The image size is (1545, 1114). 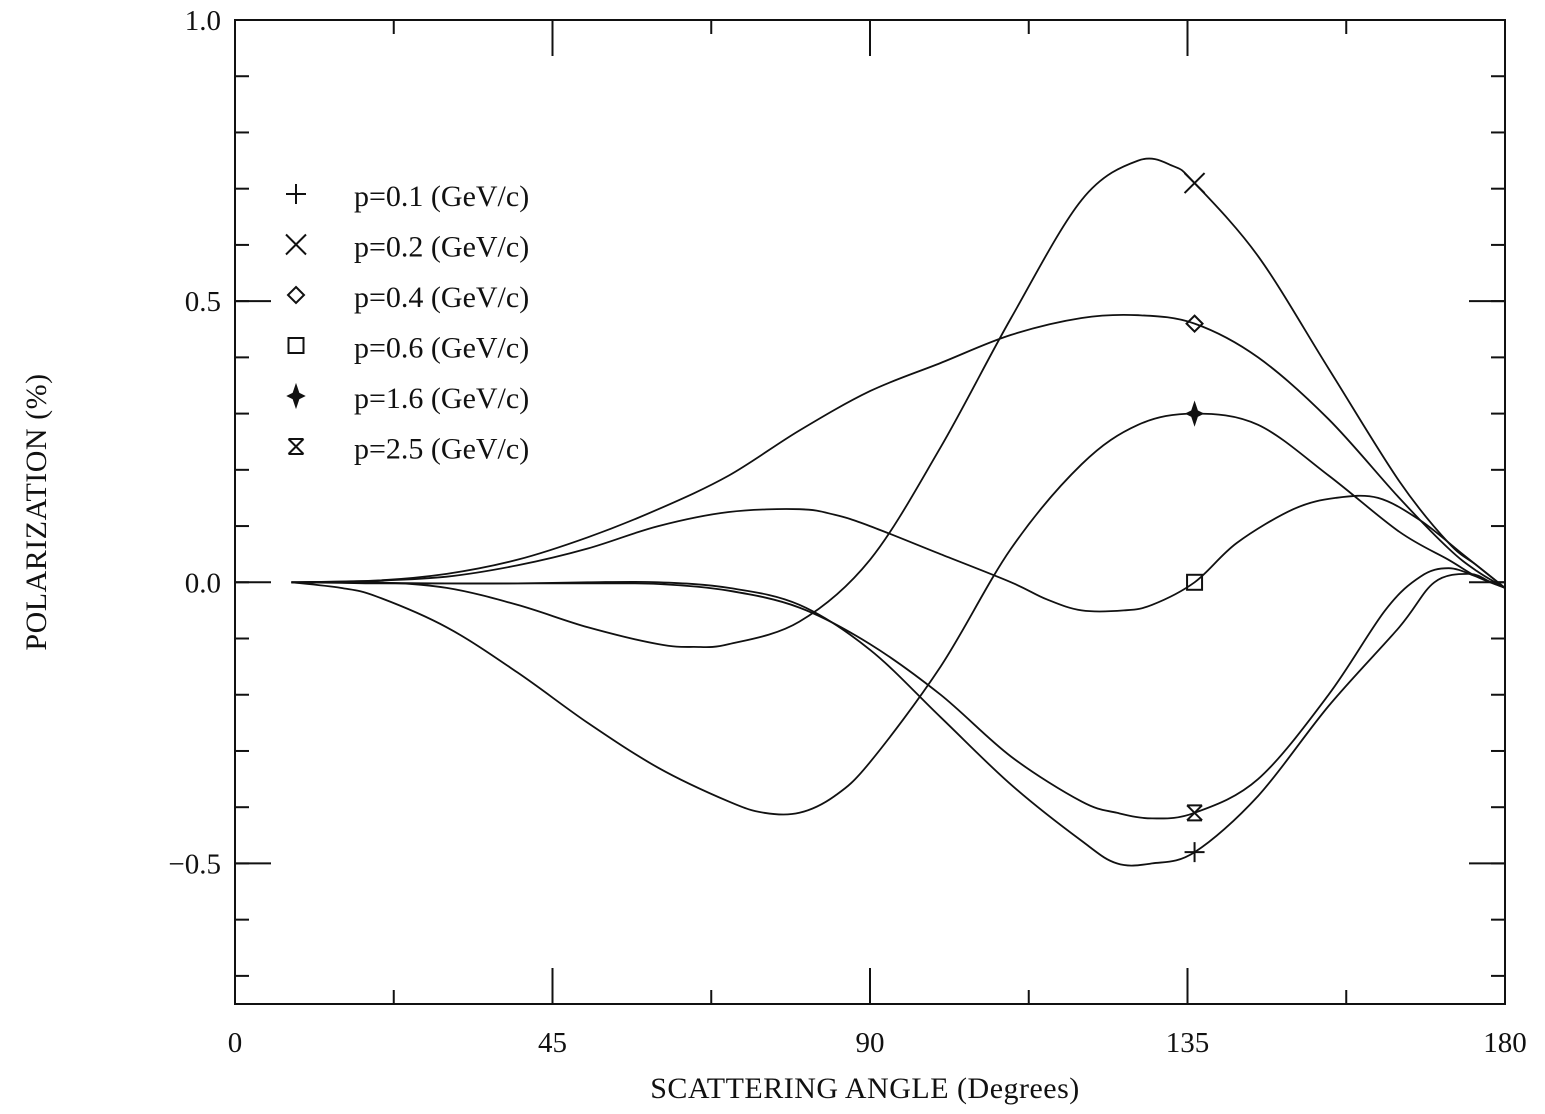 What do you see at coordinates (194, 864) in the screenshot?
I see `y-tick-label: −0.5` at bounding box center [194, 864].